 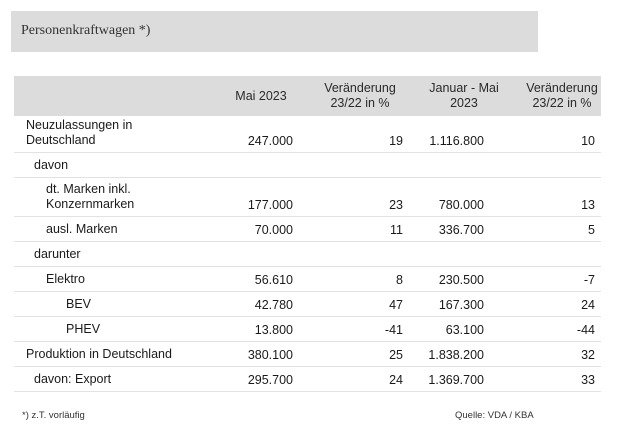 What do you see at coordinates (83, 329) in the screenshot?
I see `row-label: PHEV` at bounding box center [83, 329].